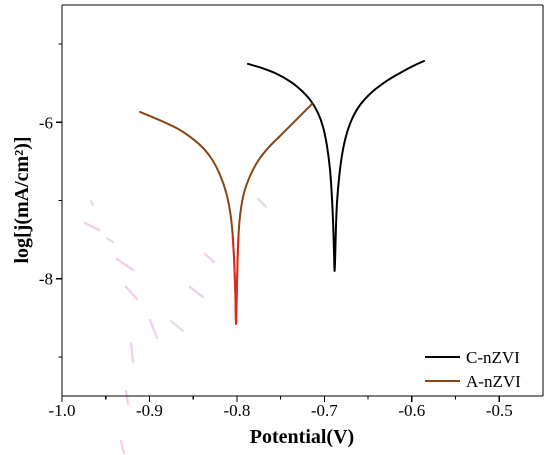 This screenshot has width=550, height=455. What do you see at coordinates (236, 410) in the screenshot?
I see `x-tick-label: -0.8` at bounding box center [236, 410].